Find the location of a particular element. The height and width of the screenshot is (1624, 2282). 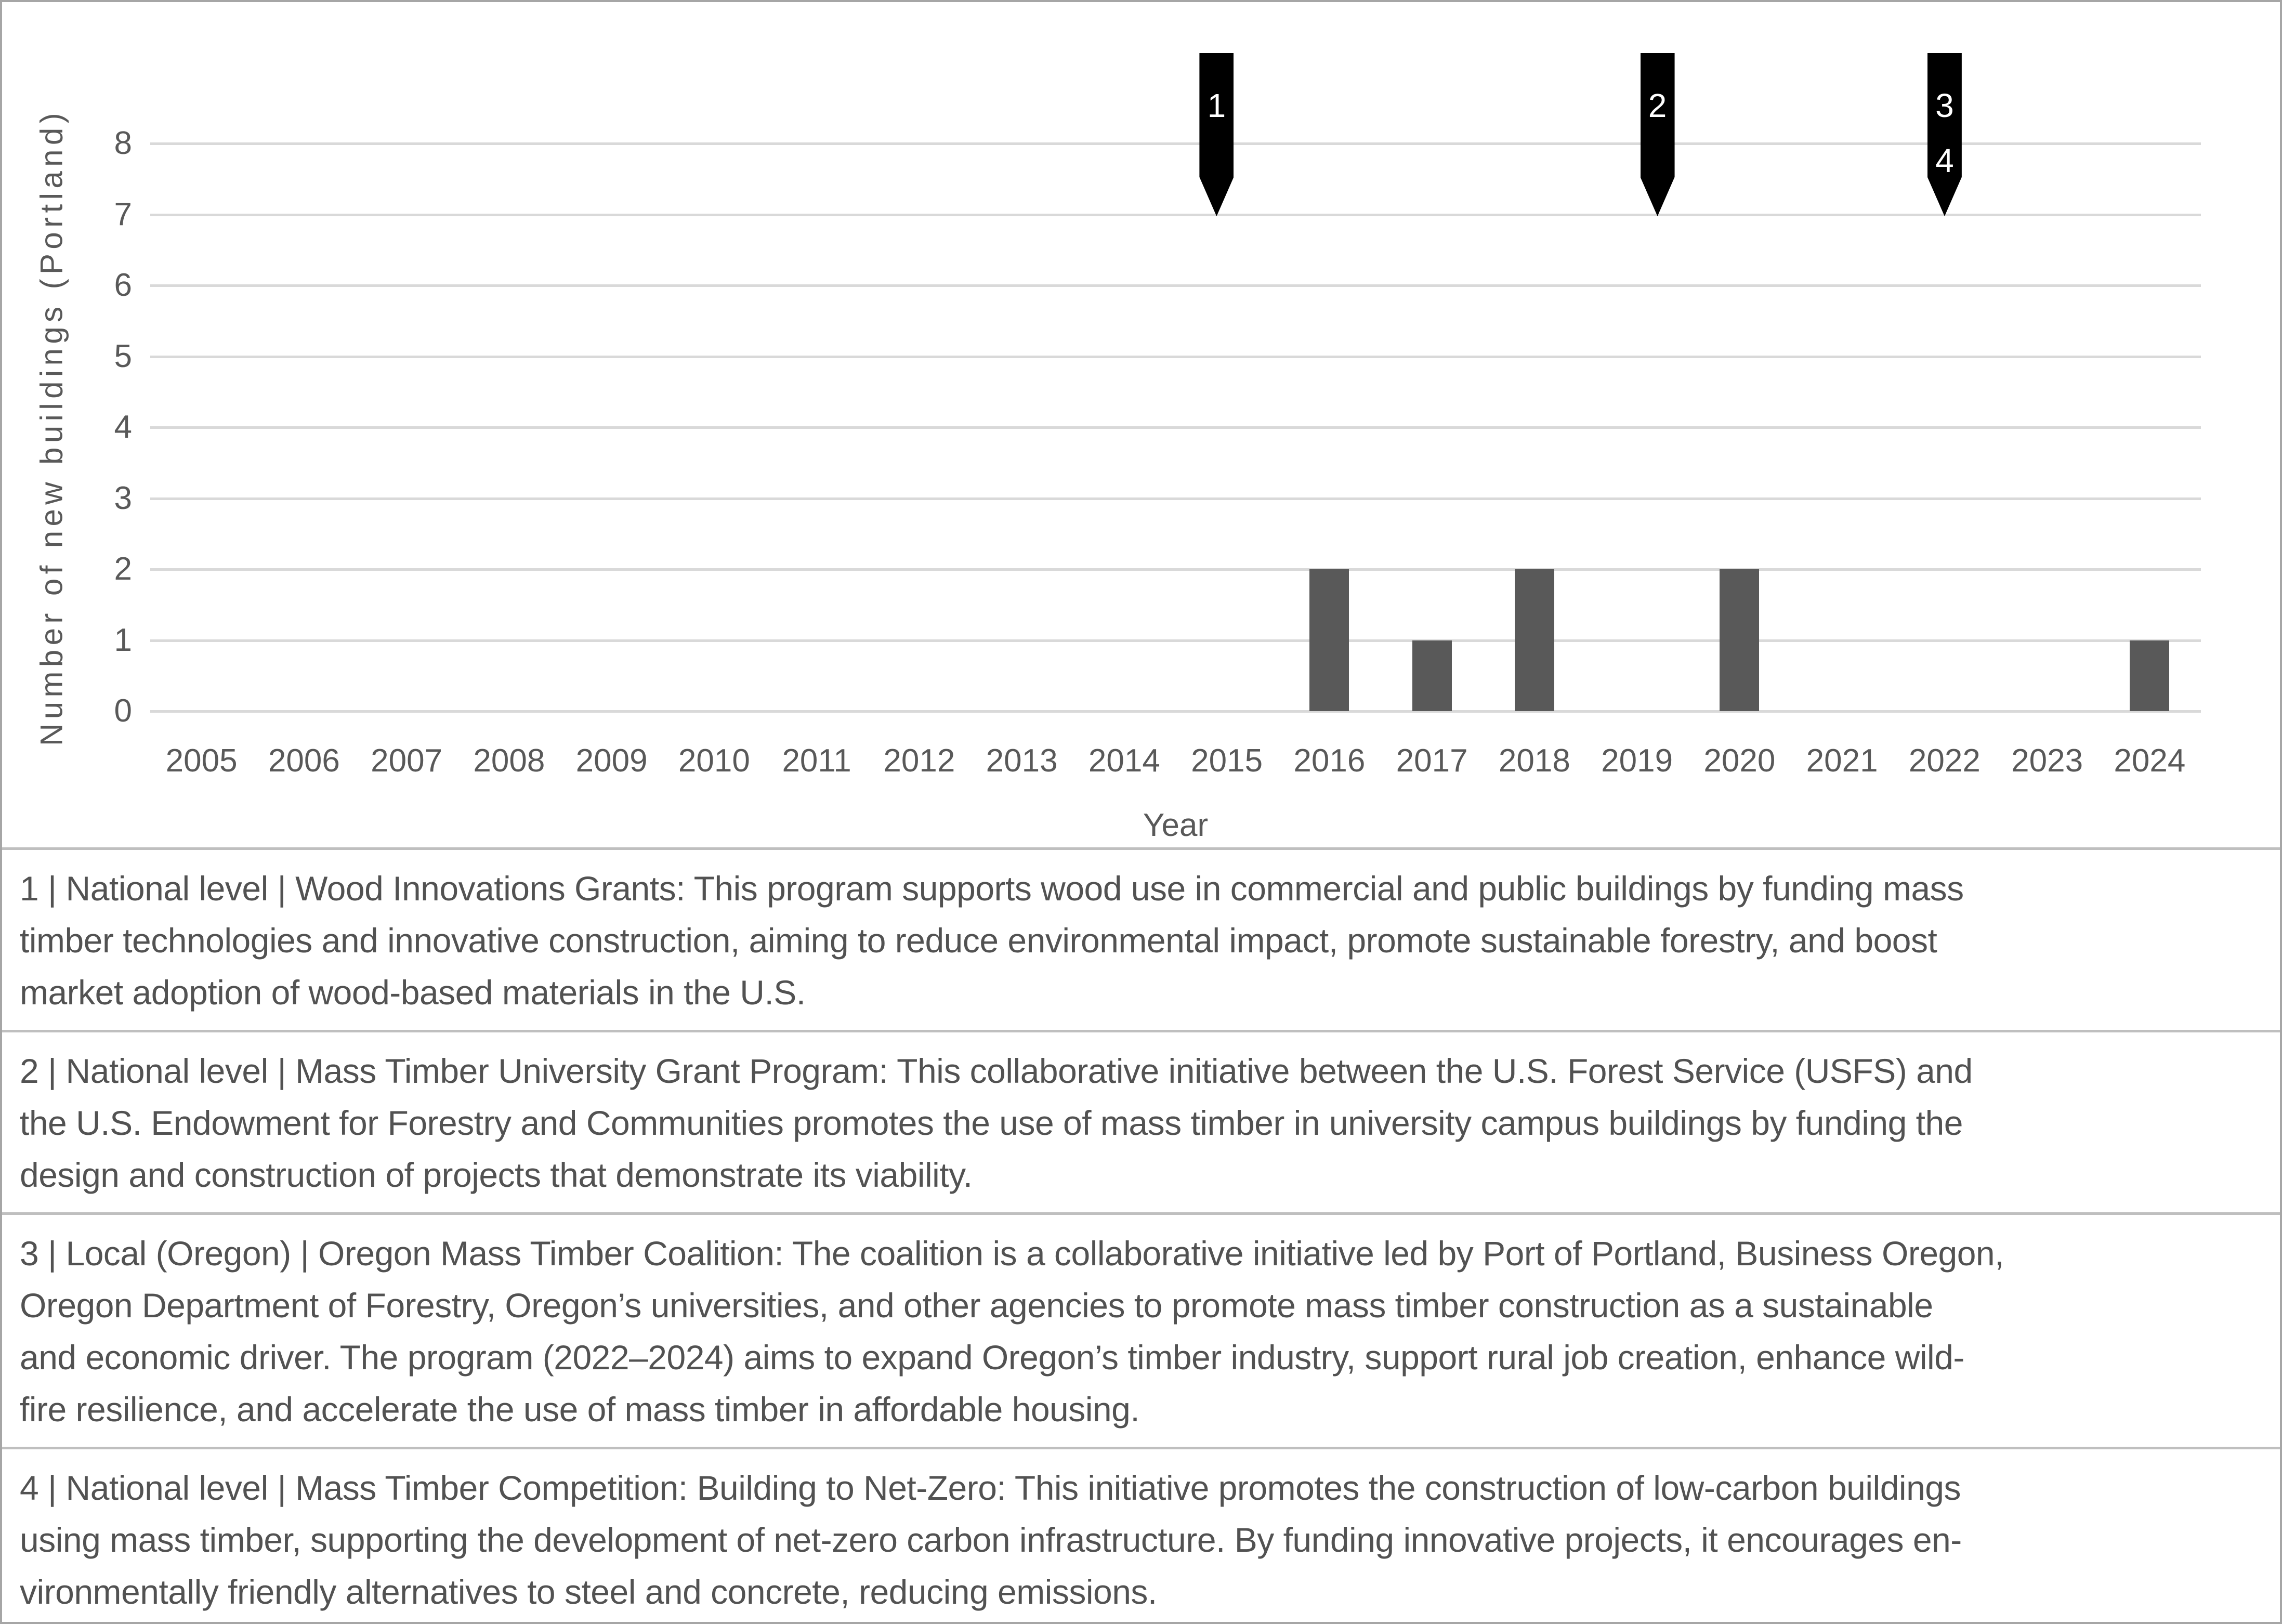

x-tick-label-2019: 2019 is located at coordinates (1637, 761).